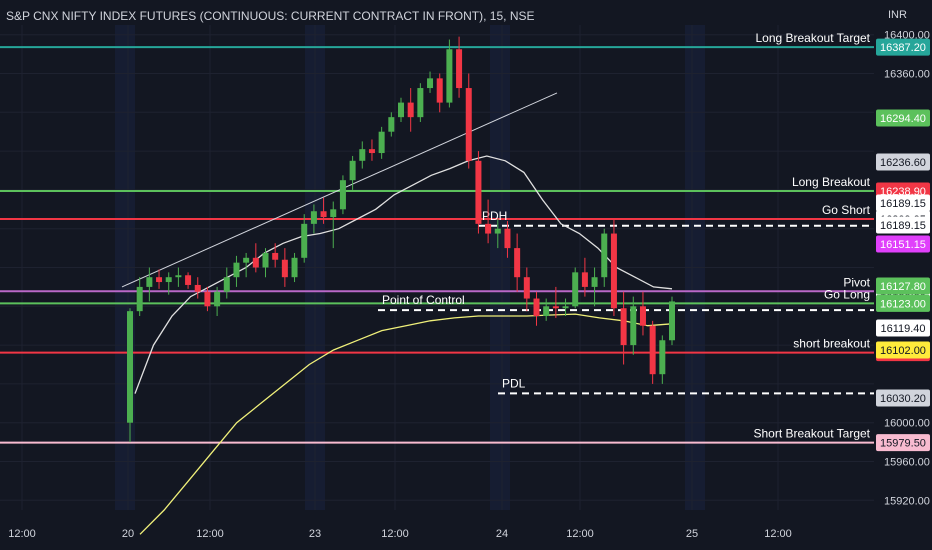 The image size is (932, 550). What do you see at coordinates (812, 38) in the screenshot?
I see `level-label: Long Breakout Target` at bounding box center [812, 38].